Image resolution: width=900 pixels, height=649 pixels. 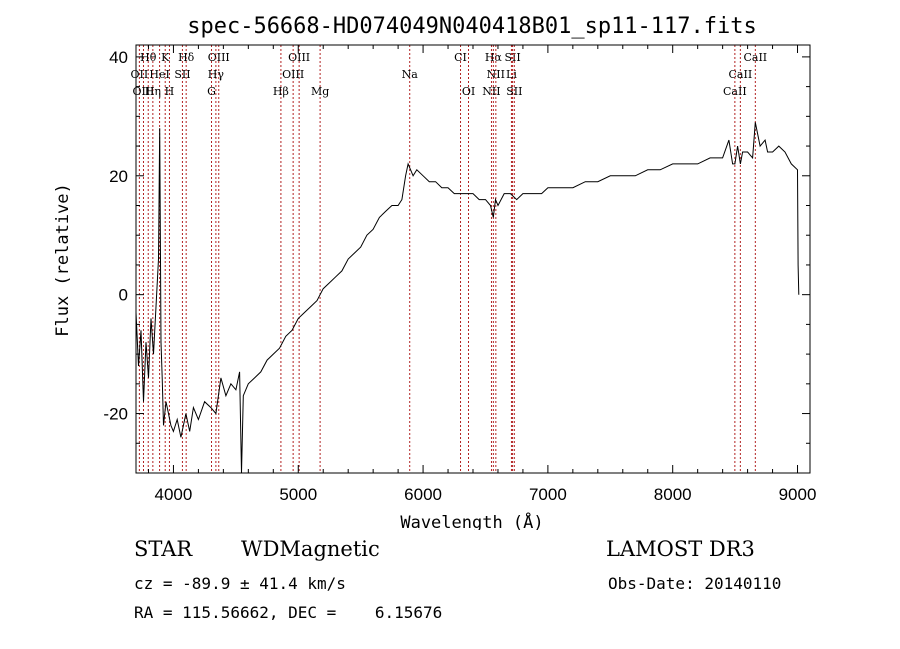 I want to click on spectral-line-label: K, so click(x=165, y=57).